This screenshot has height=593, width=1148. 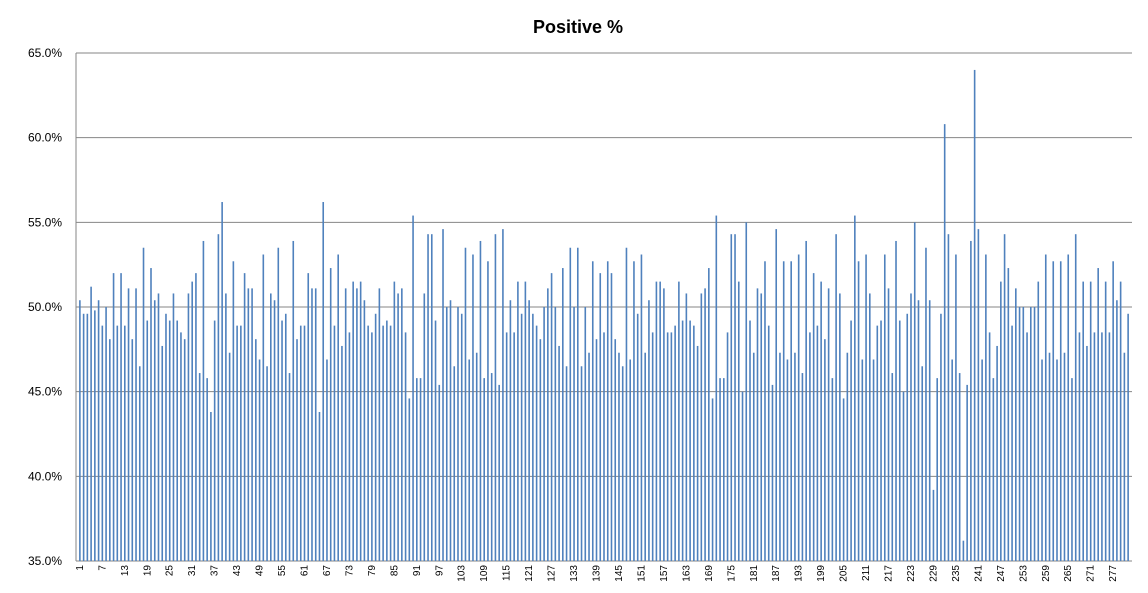 What do you see at coordinates (349, 571) in the screenshot?
I see `x-tick-label: 73` at bounding box center [349, 571].